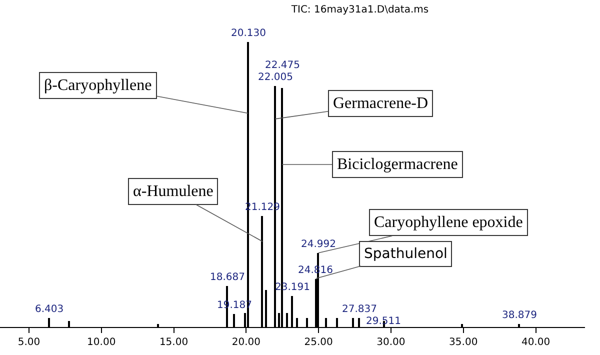  Describe the element at coordinates (173, 342) in the screenshot. I see `x-tick-label: 15.00` at that location.